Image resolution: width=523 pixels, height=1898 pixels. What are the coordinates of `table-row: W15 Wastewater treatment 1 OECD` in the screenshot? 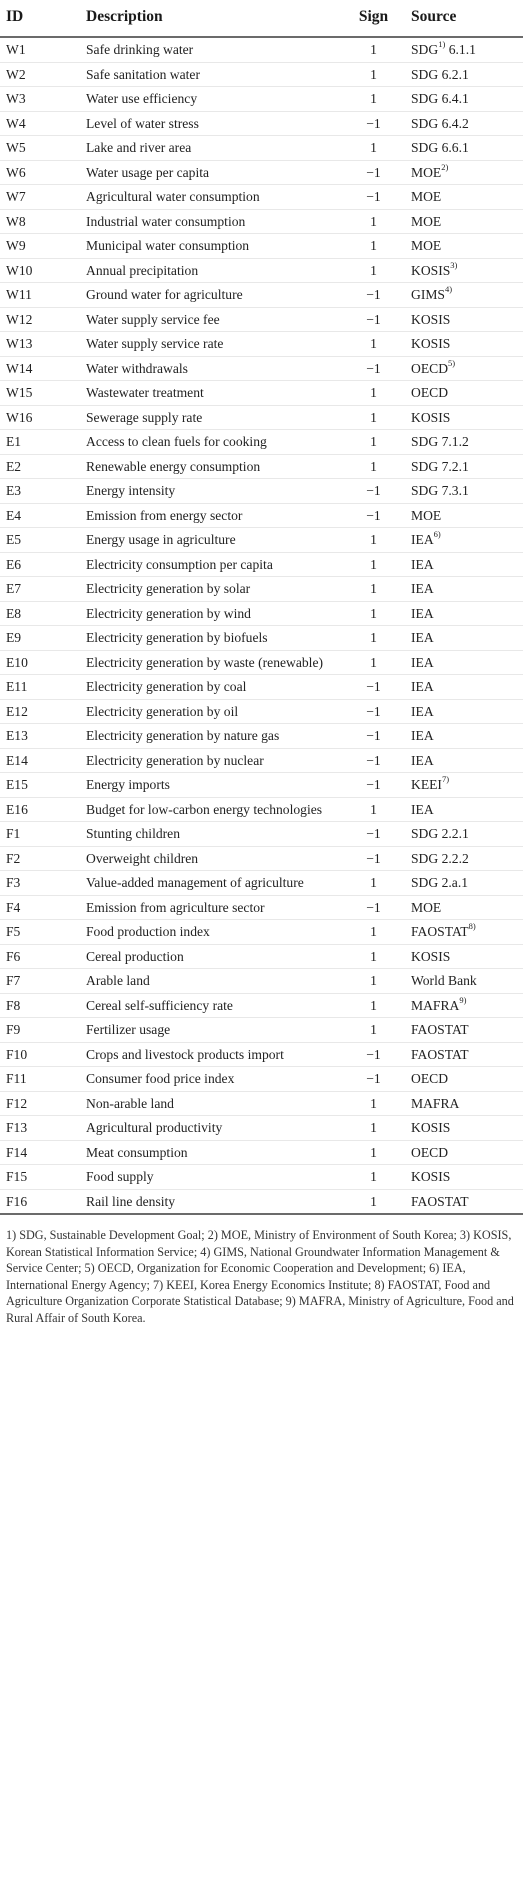 It's located at (261, 393).